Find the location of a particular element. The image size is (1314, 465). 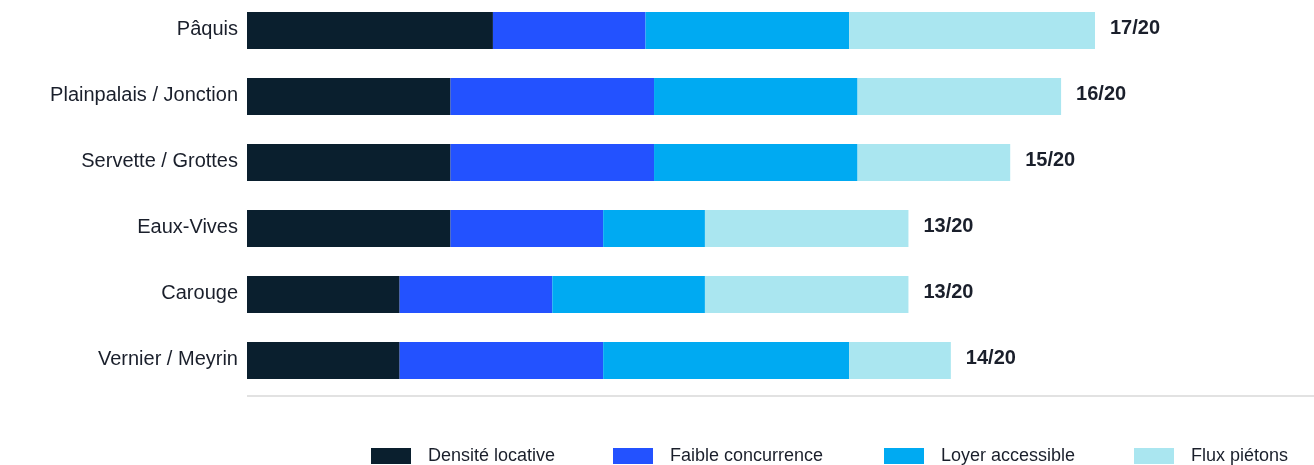

y-tick-label: Carouge is located at coordinates (199, 291).